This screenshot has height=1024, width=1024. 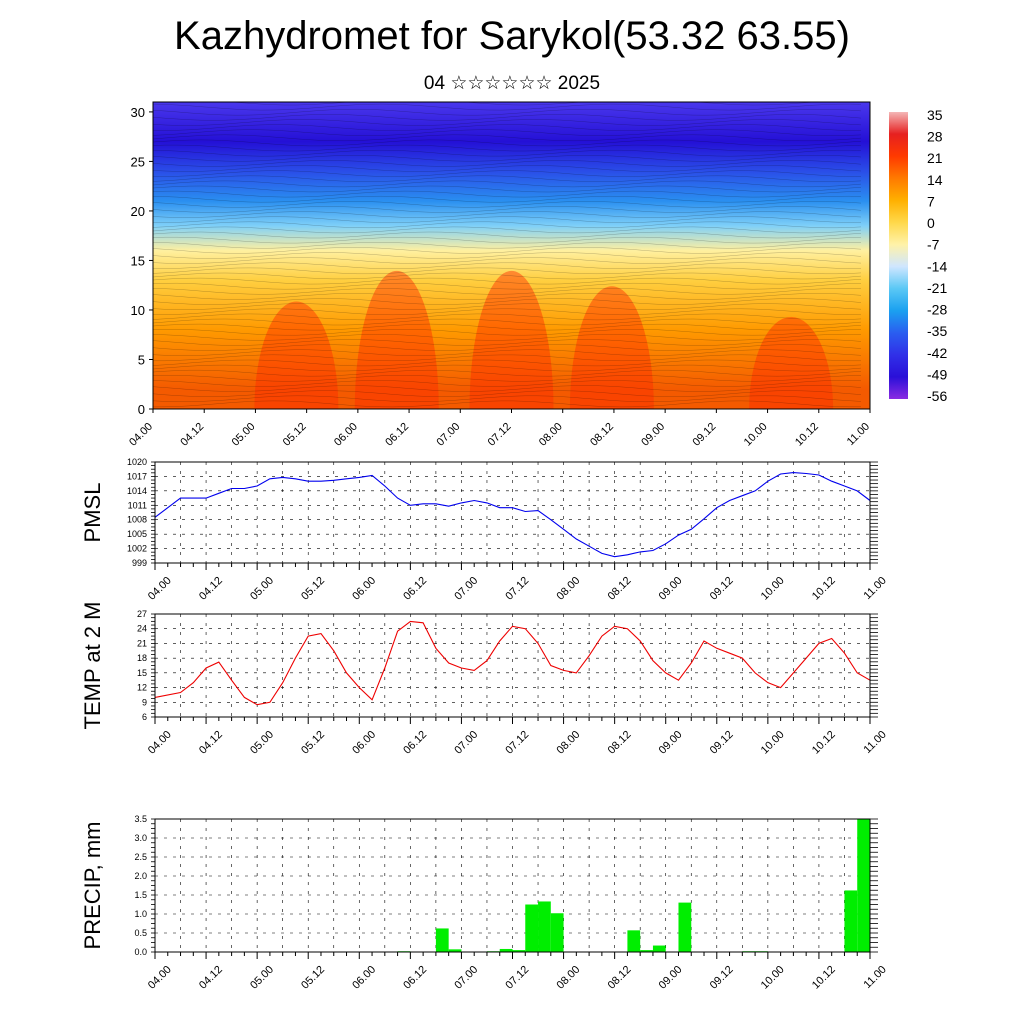 What do you see at coordinates (935, 158) in the screenshot?
I see `colorbar-label: 21` at bounding box center [935, 158].